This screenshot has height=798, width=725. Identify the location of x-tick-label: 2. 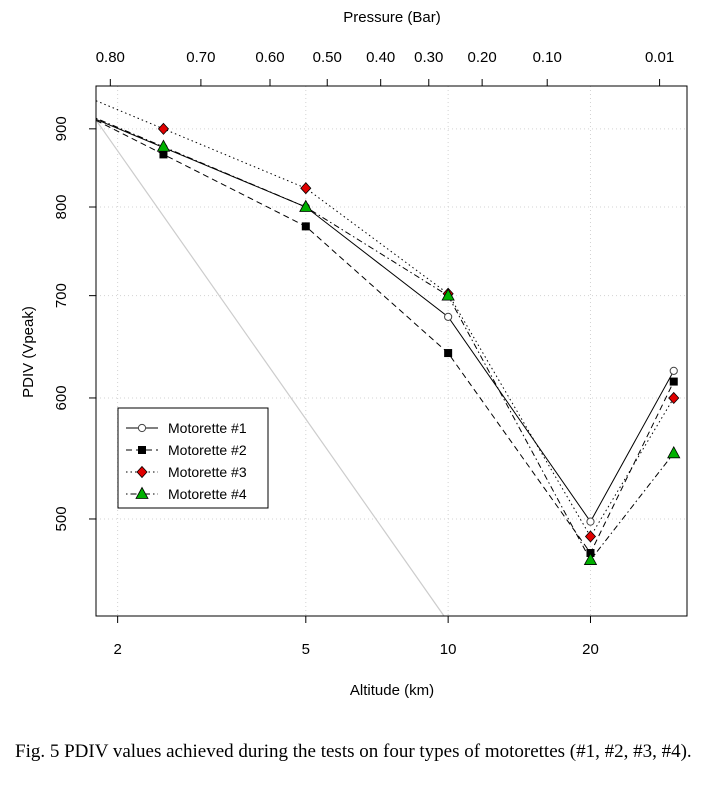
(117, 649).